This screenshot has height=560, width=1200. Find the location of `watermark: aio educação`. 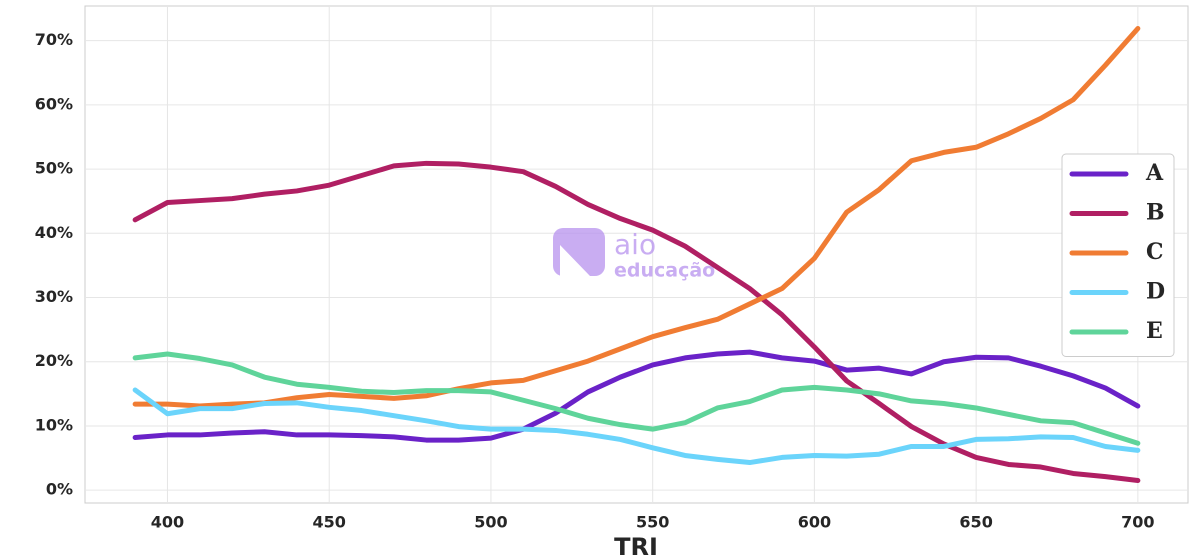

watermark: aio educação is located at coordinates (634, 255).